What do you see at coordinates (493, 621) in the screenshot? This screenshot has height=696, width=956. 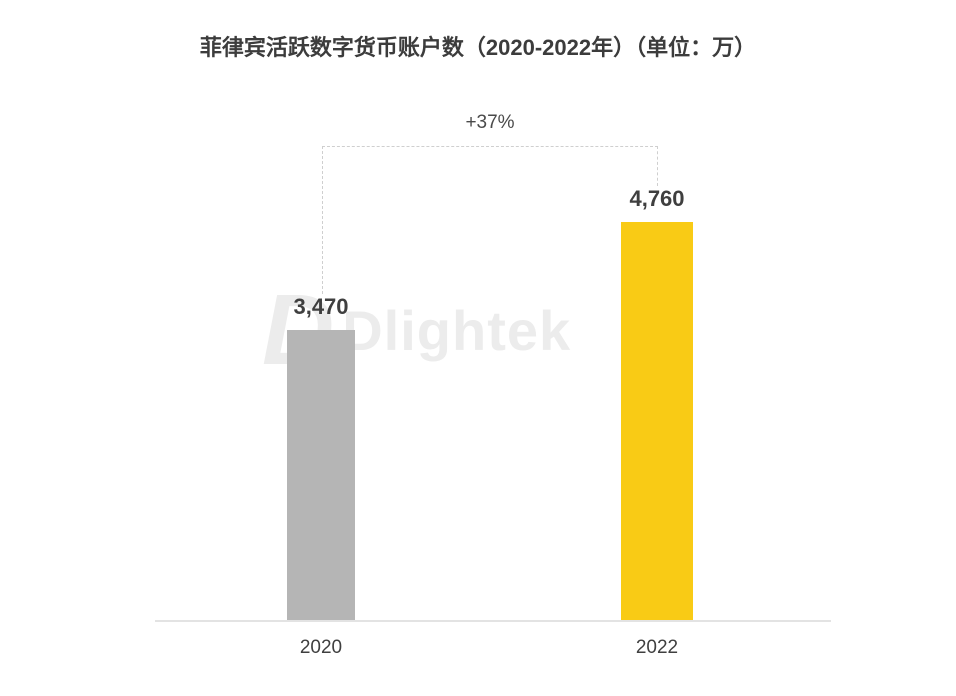 I see `x-axis-line` at bounding box center [493, 621].